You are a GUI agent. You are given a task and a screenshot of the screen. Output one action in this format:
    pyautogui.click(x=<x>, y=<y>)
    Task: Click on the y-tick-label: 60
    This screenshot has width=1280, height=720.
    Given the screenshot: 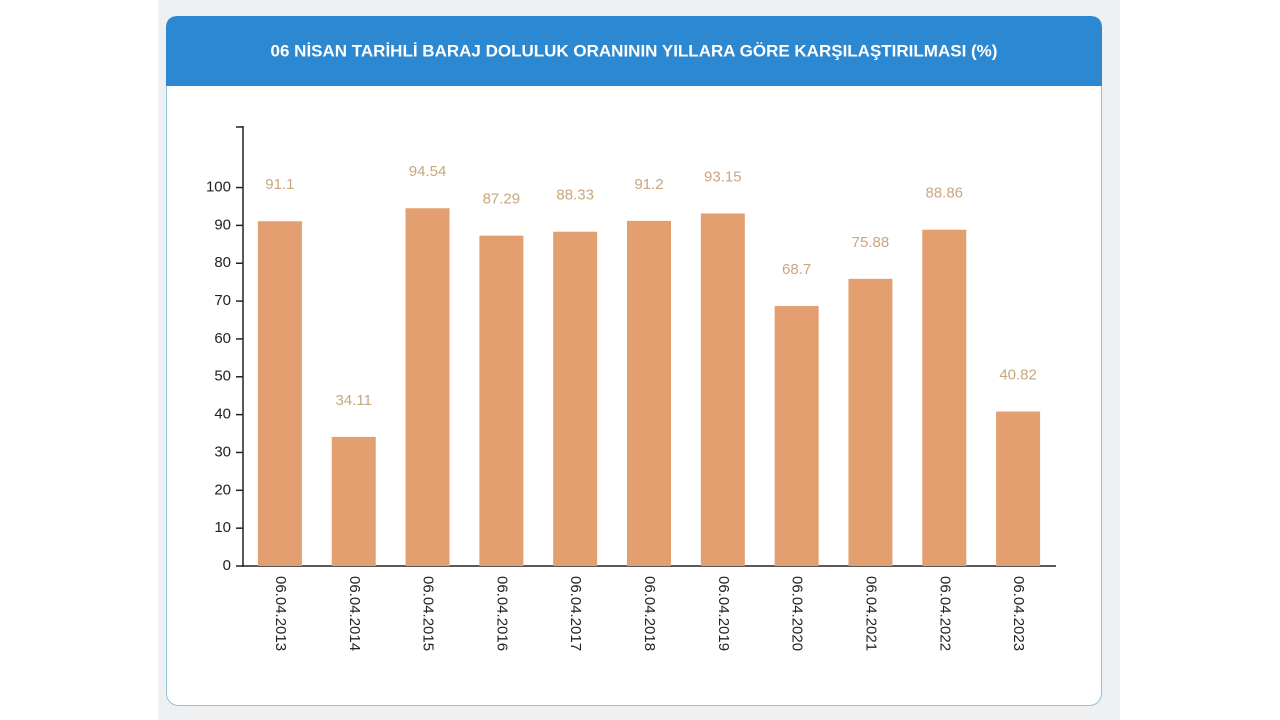 What is the action you would take?
    pyautogui.click(x=222, y=338)
    